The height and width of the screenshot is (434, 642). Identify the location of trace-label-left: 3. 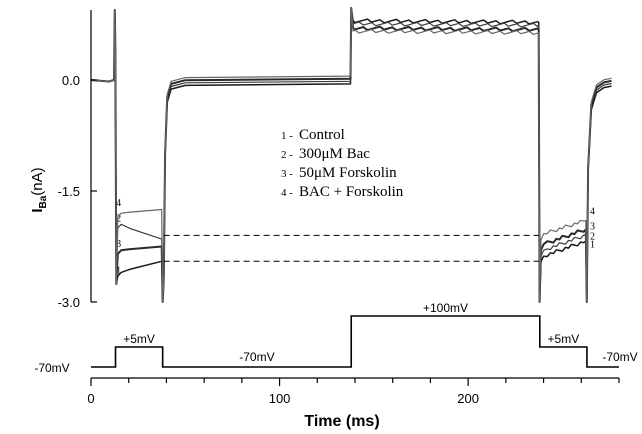
(118, 244).